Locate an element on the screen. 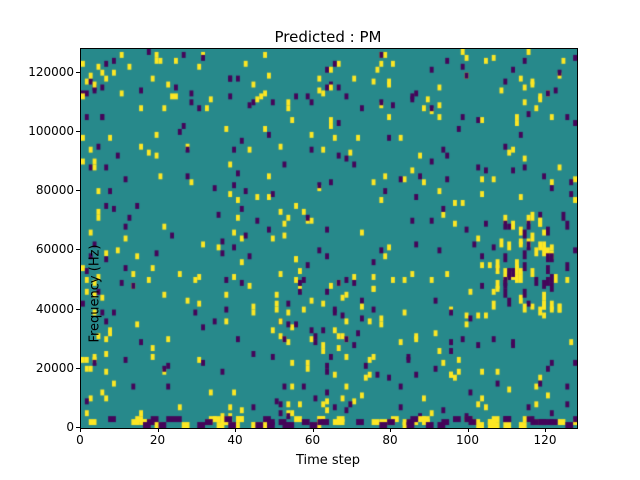 This screenshot has width=640, height=480. chart-title: Predicted : PM is located at coordinates (328, 37).